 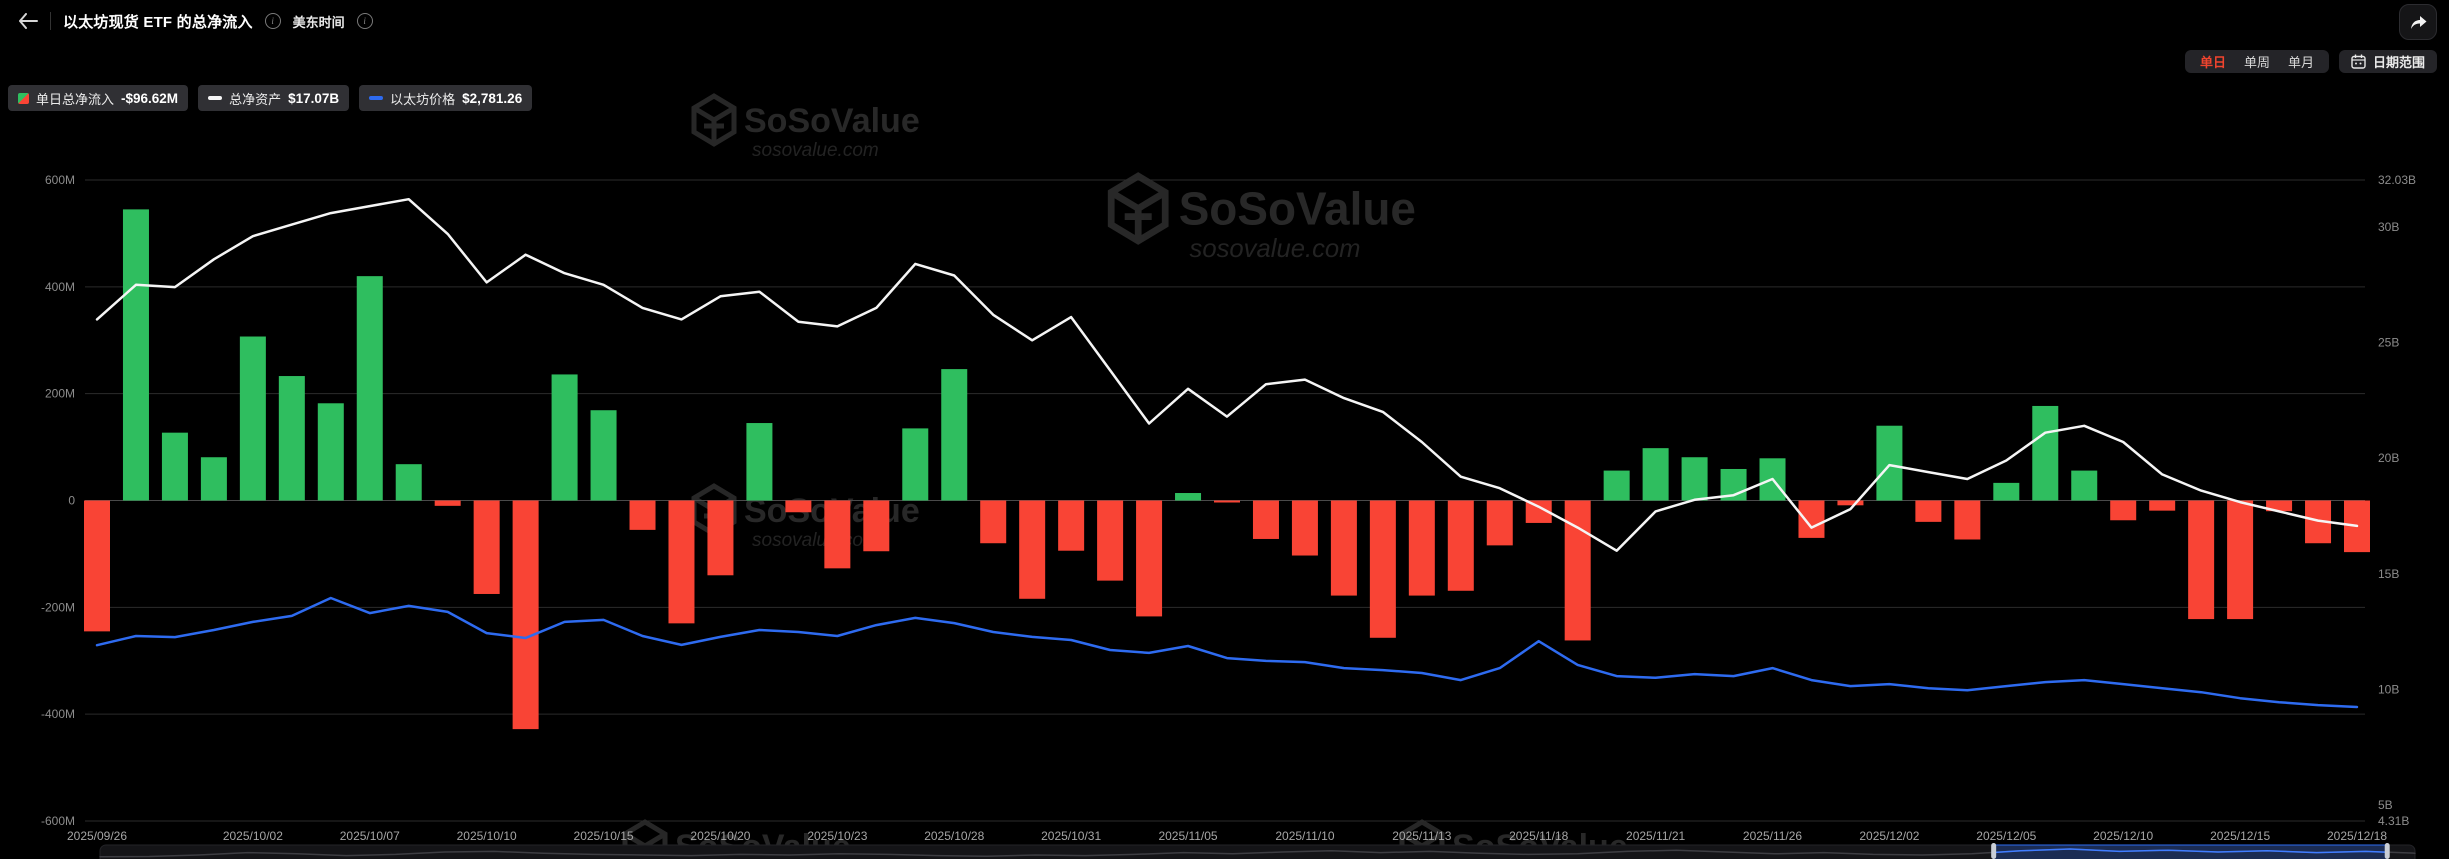 What do you see at coordinates (993, 522) in the screenshot?
I see `netflow-bar-2025/10/29` at bounding box center [993, 522].